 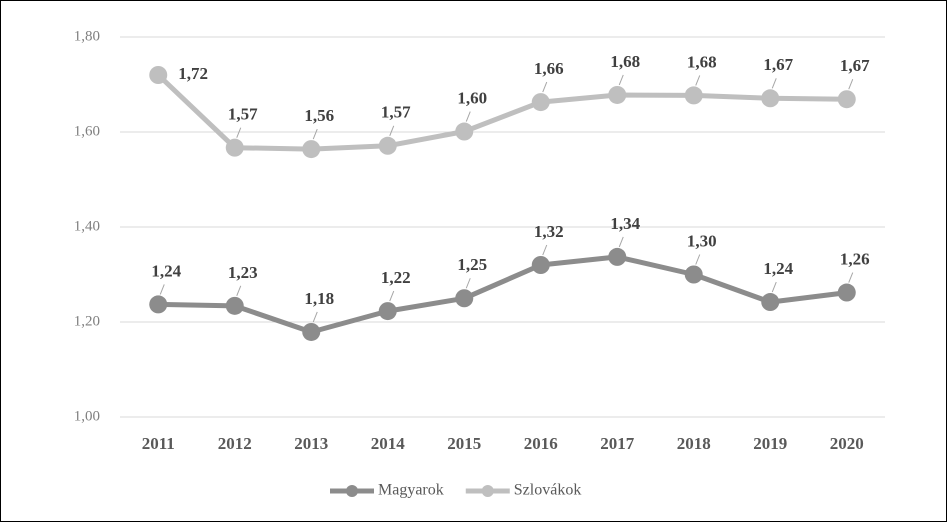 What do you see at coordinates (396, 277) in the screenshot?
I see `data-label: 1,22` at bounding box center [396, 277].